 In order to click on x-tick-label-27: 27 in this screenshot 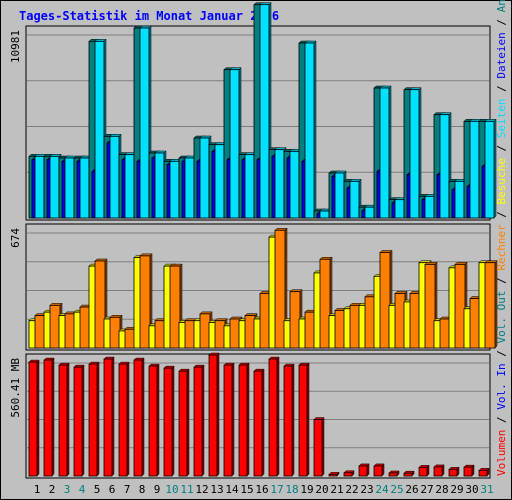, I will do `click(426, 489)`.